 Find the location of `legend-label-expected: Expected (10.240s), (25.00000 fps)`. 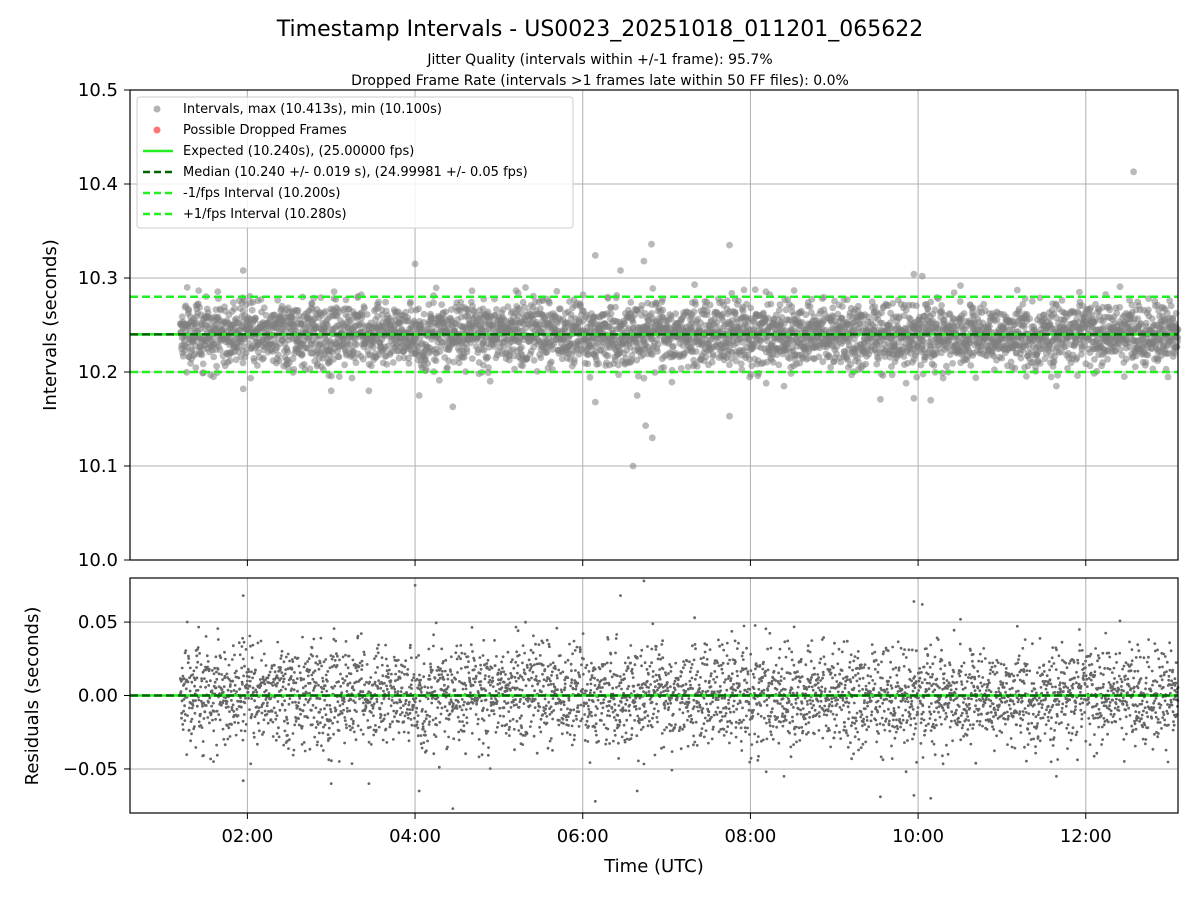

legend-label-expected: Expected (10.240s), (25.00000 fps) is located at coordinates (298, 151).